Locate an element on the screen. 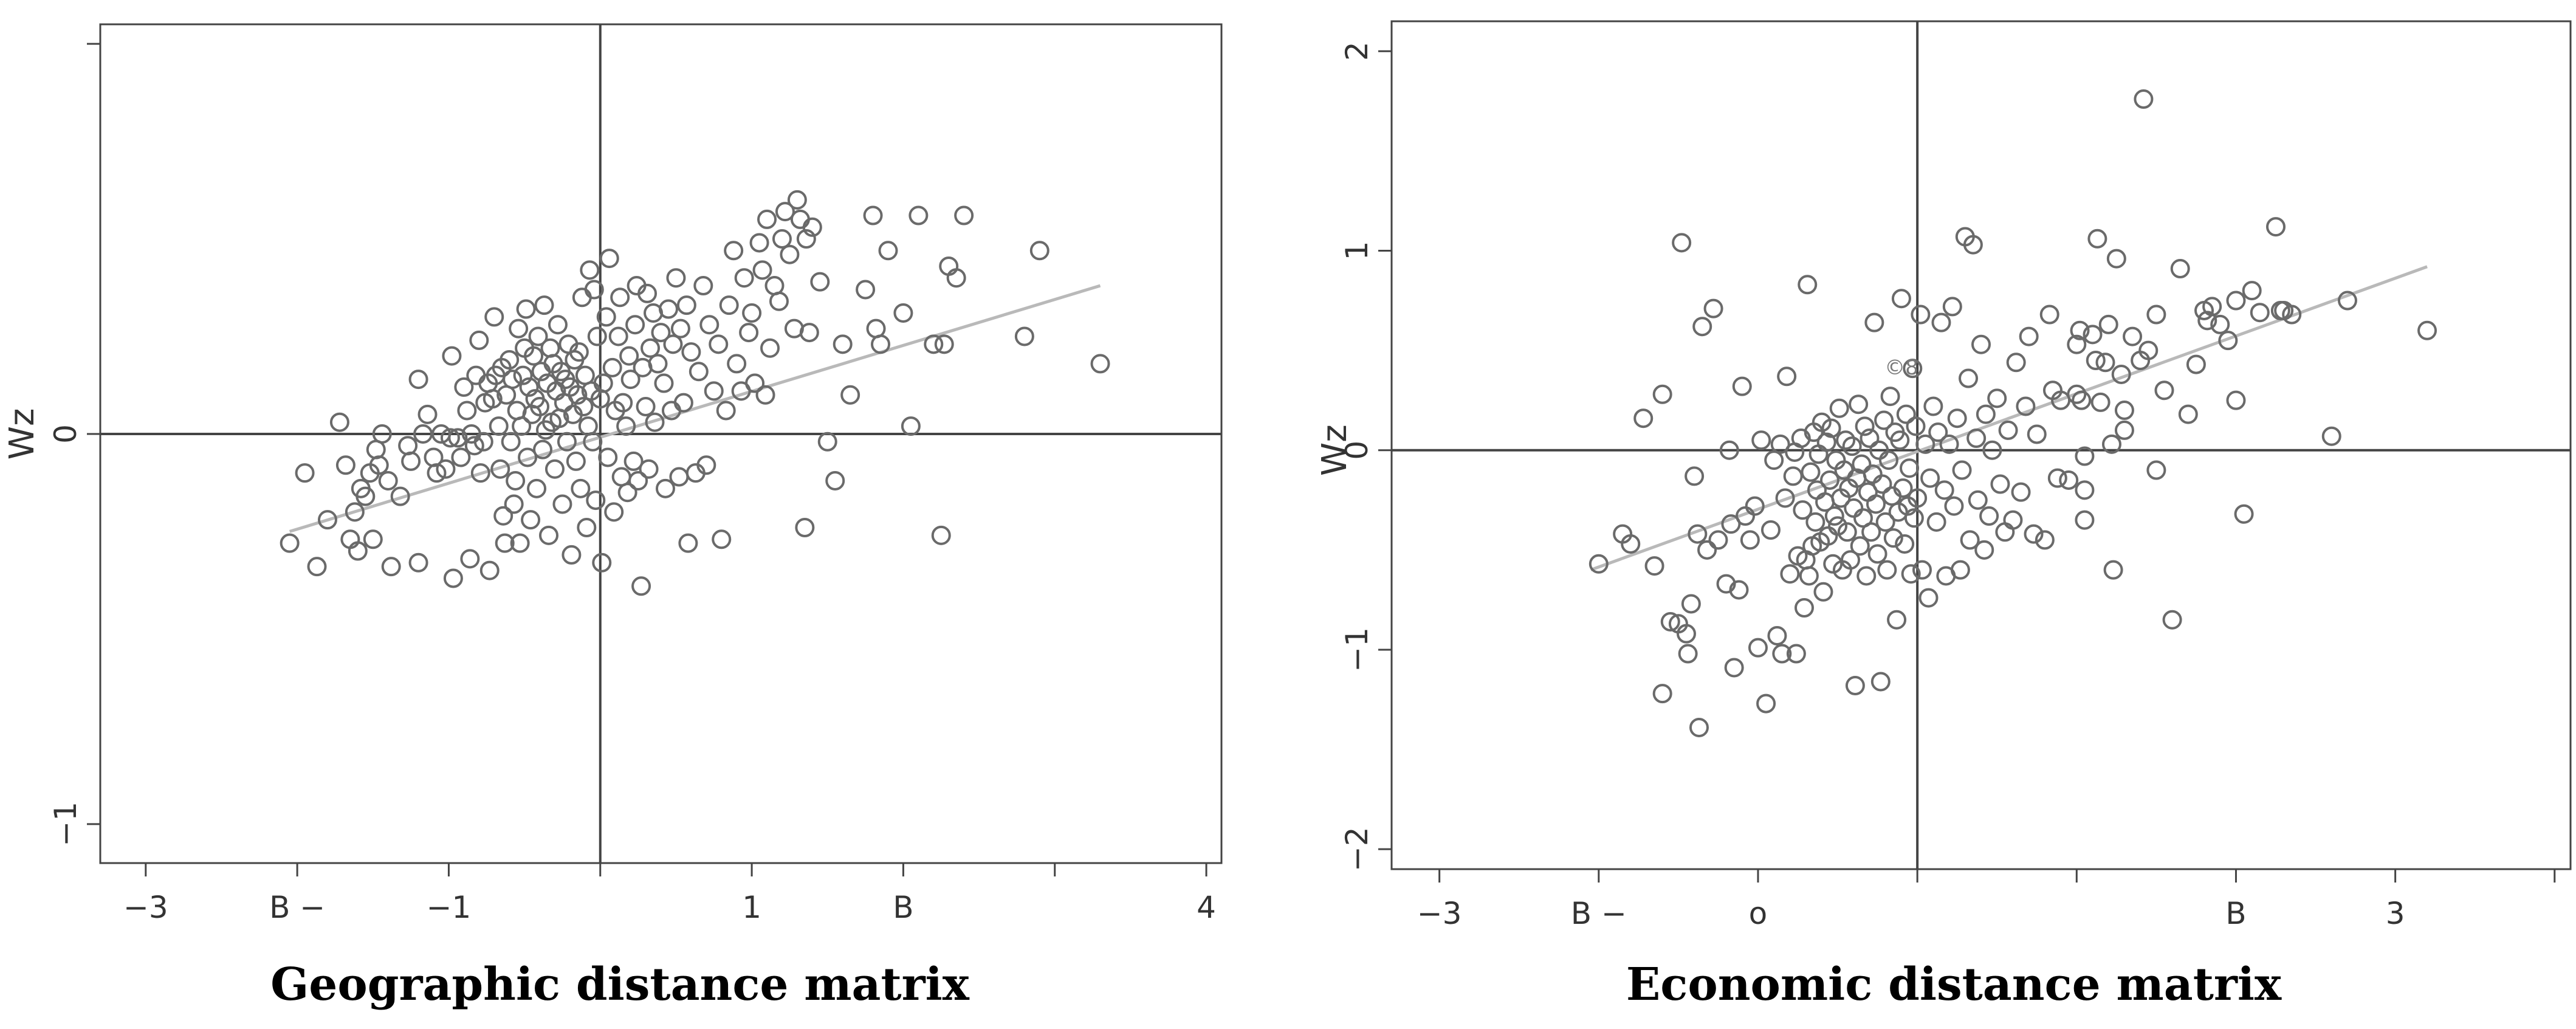 Image resolution: width=2576 pixels, height=1029 pixels. y-tick-label: 2 is located at coordinates (1357, 51).